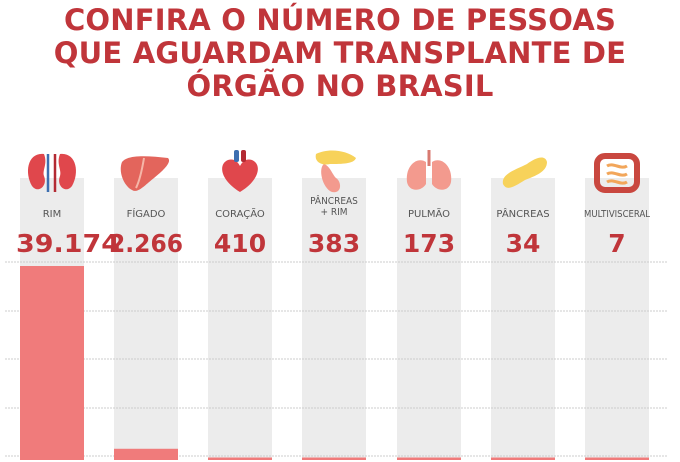  I want to click on lungs-icon, so click(429, 170).